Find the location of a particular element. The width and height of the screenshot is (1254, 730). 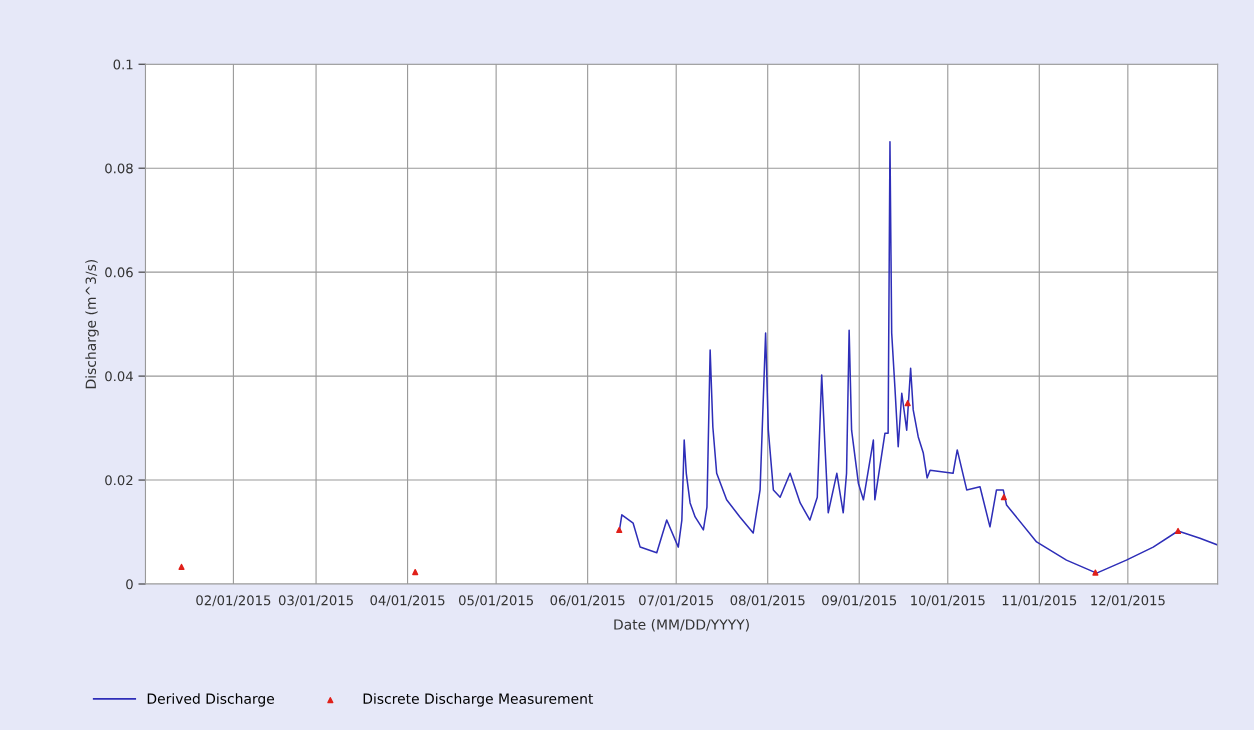

x-tick-label: 10/01/2015 is located at coordinates (948, 601).